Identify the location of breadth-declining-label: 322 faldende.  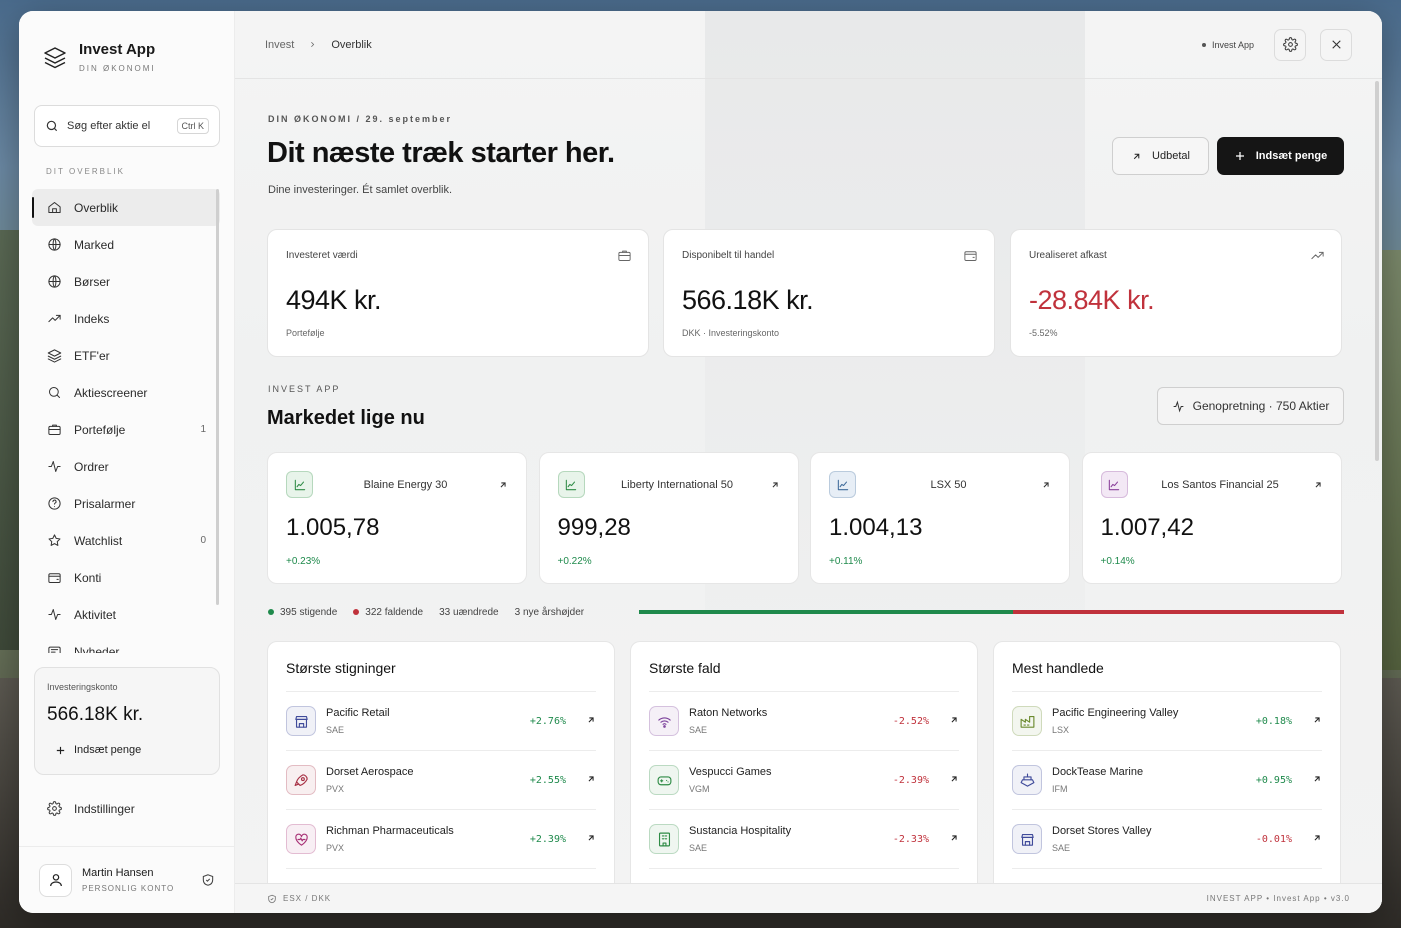
(394, 612).